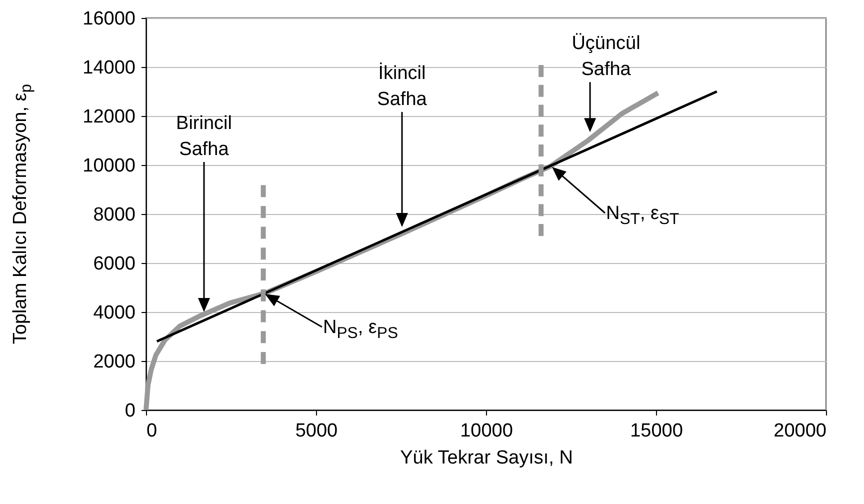  What do you see at coordinates (130, 411) in the screenshot?
I see `y-tick-label: 0` at bounding box center [130, 411].